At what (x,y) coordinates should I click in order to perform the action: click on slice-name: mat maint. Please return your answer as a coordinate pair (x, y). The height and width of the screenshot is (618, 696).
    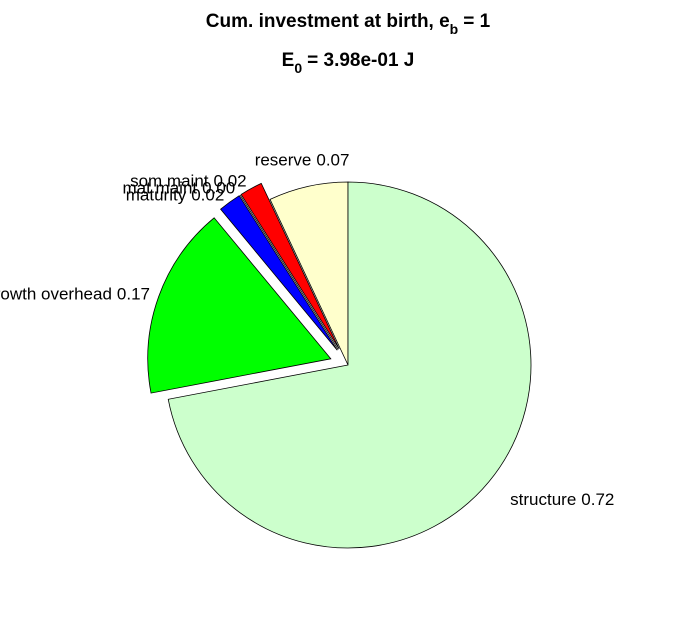
    Looking at the image, I should click on (160, 187).